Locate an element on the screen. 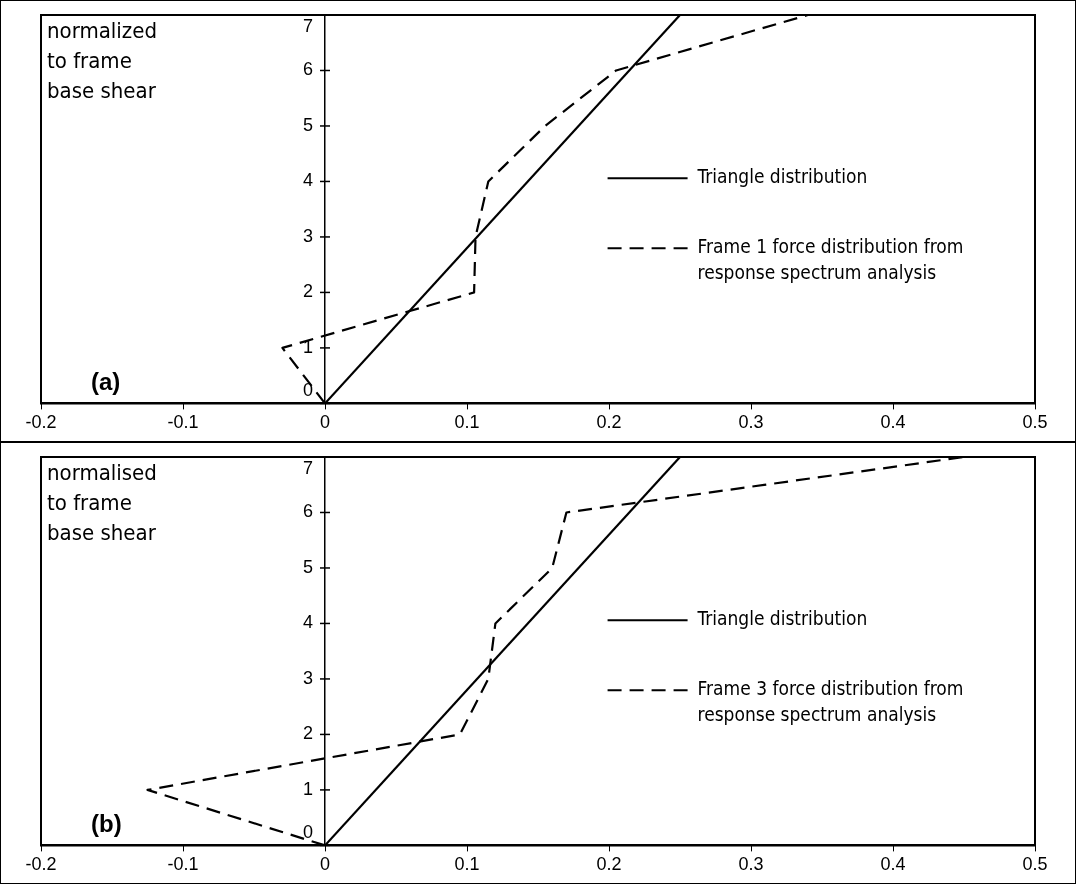  legend-label: Frame 1 force distribution from response spectrum analysis is located at coordinates (830, 259).